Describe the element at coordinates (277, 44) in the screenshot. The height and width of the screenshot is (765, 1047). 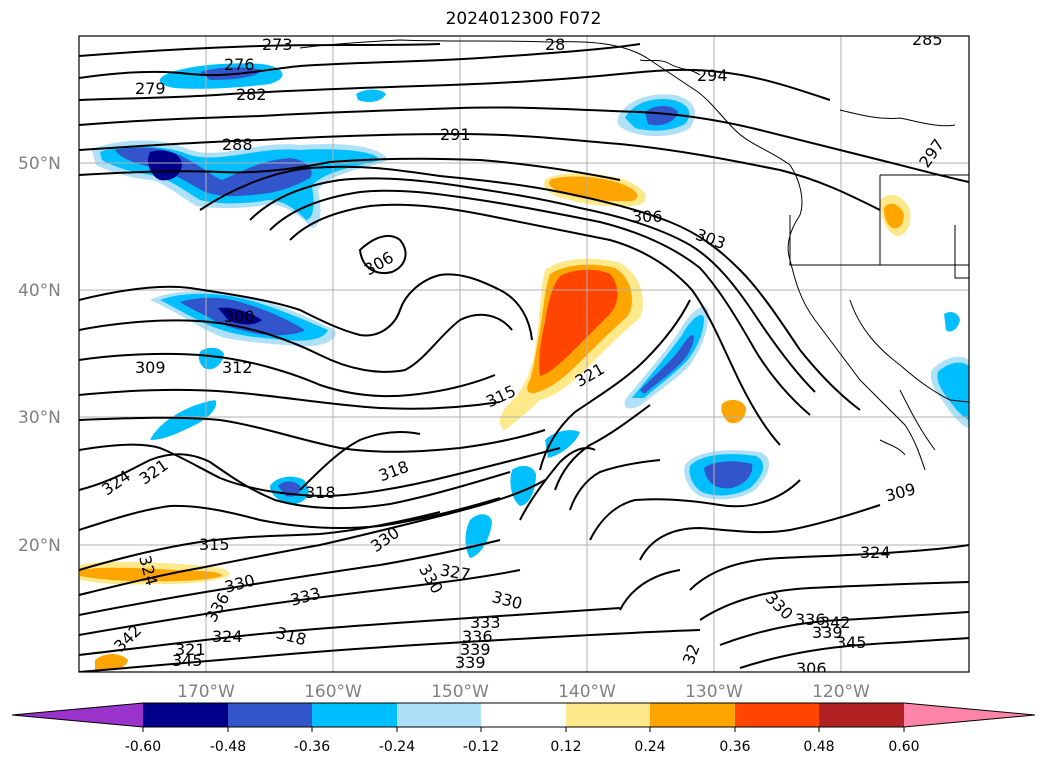
I see `contour-label: 273` at that location.